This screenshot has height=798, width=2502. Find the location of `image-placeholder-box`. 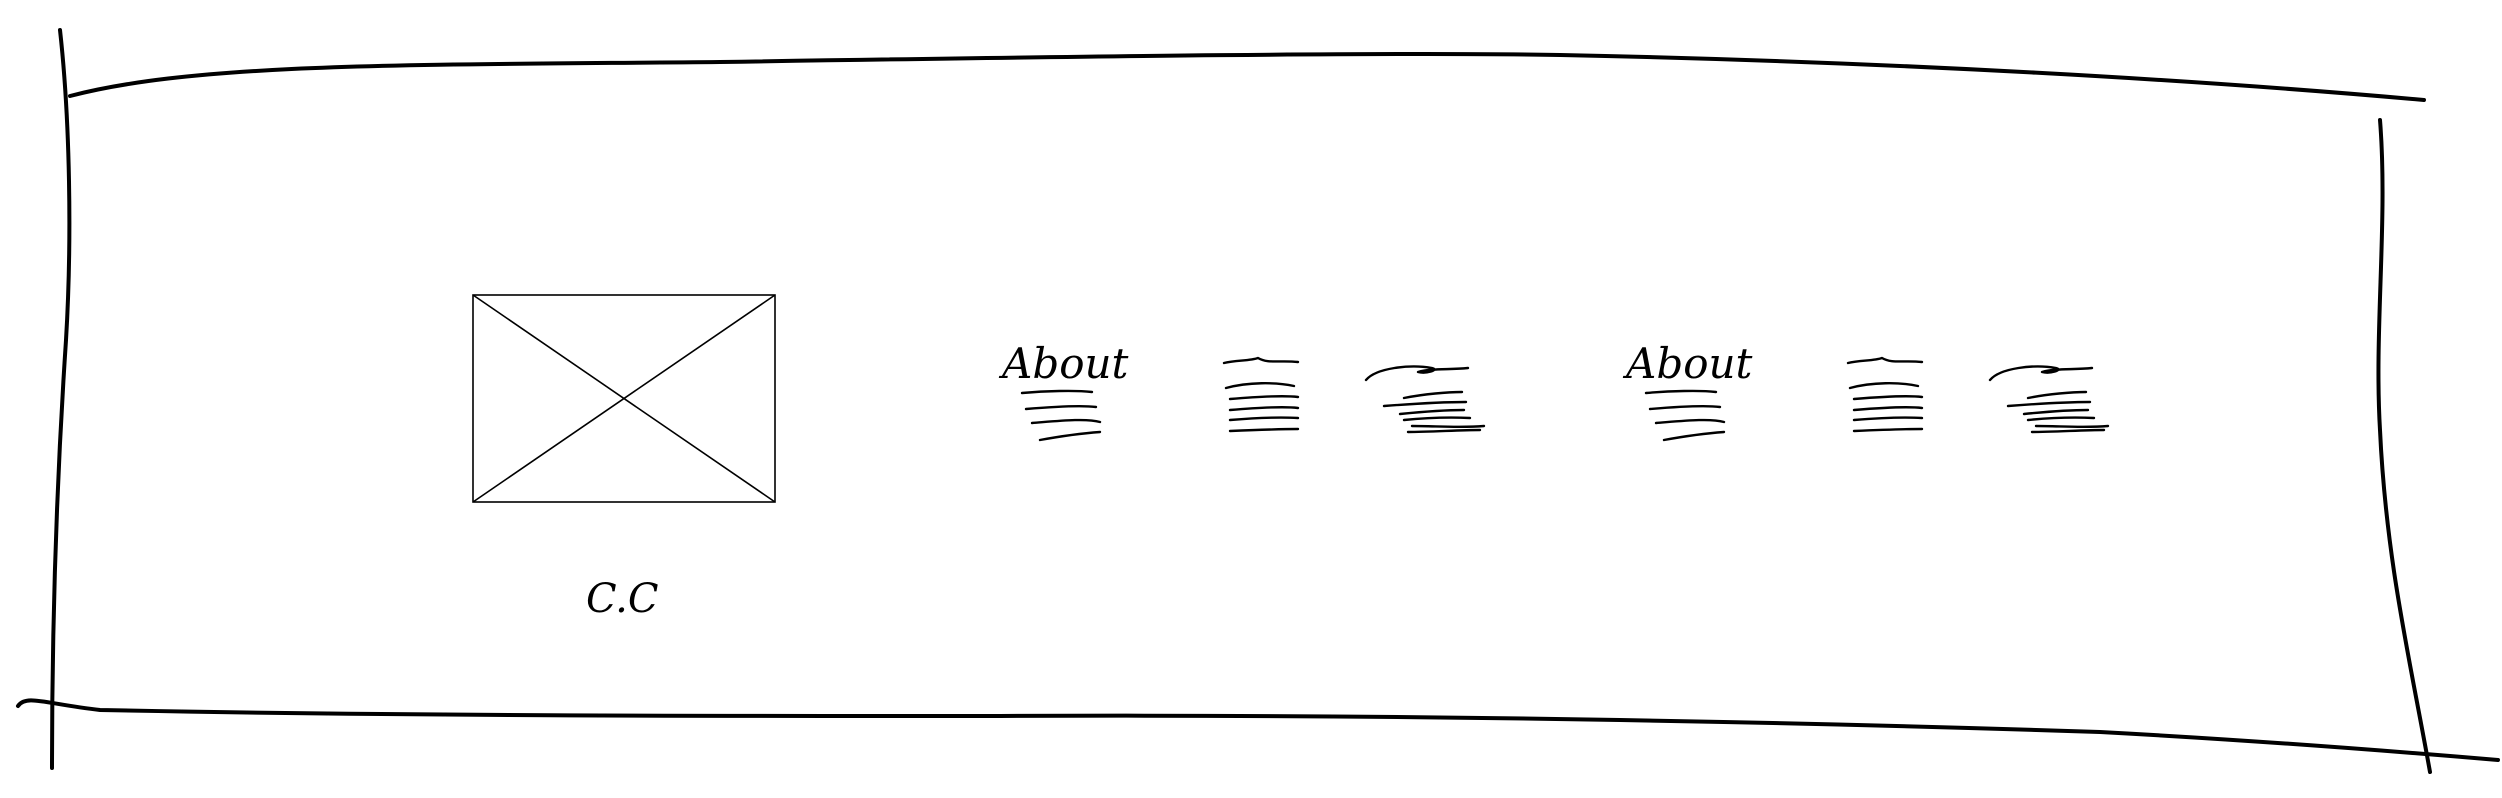

image-placeholder-box is located at coordinates (624, 398).